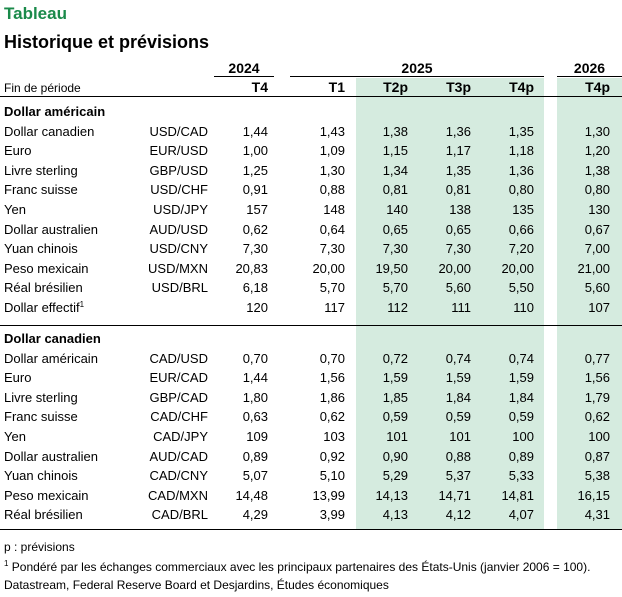 This screenshot has width=622, height=597. I want to click on row-label: Dollar américain, so click(51, 359).